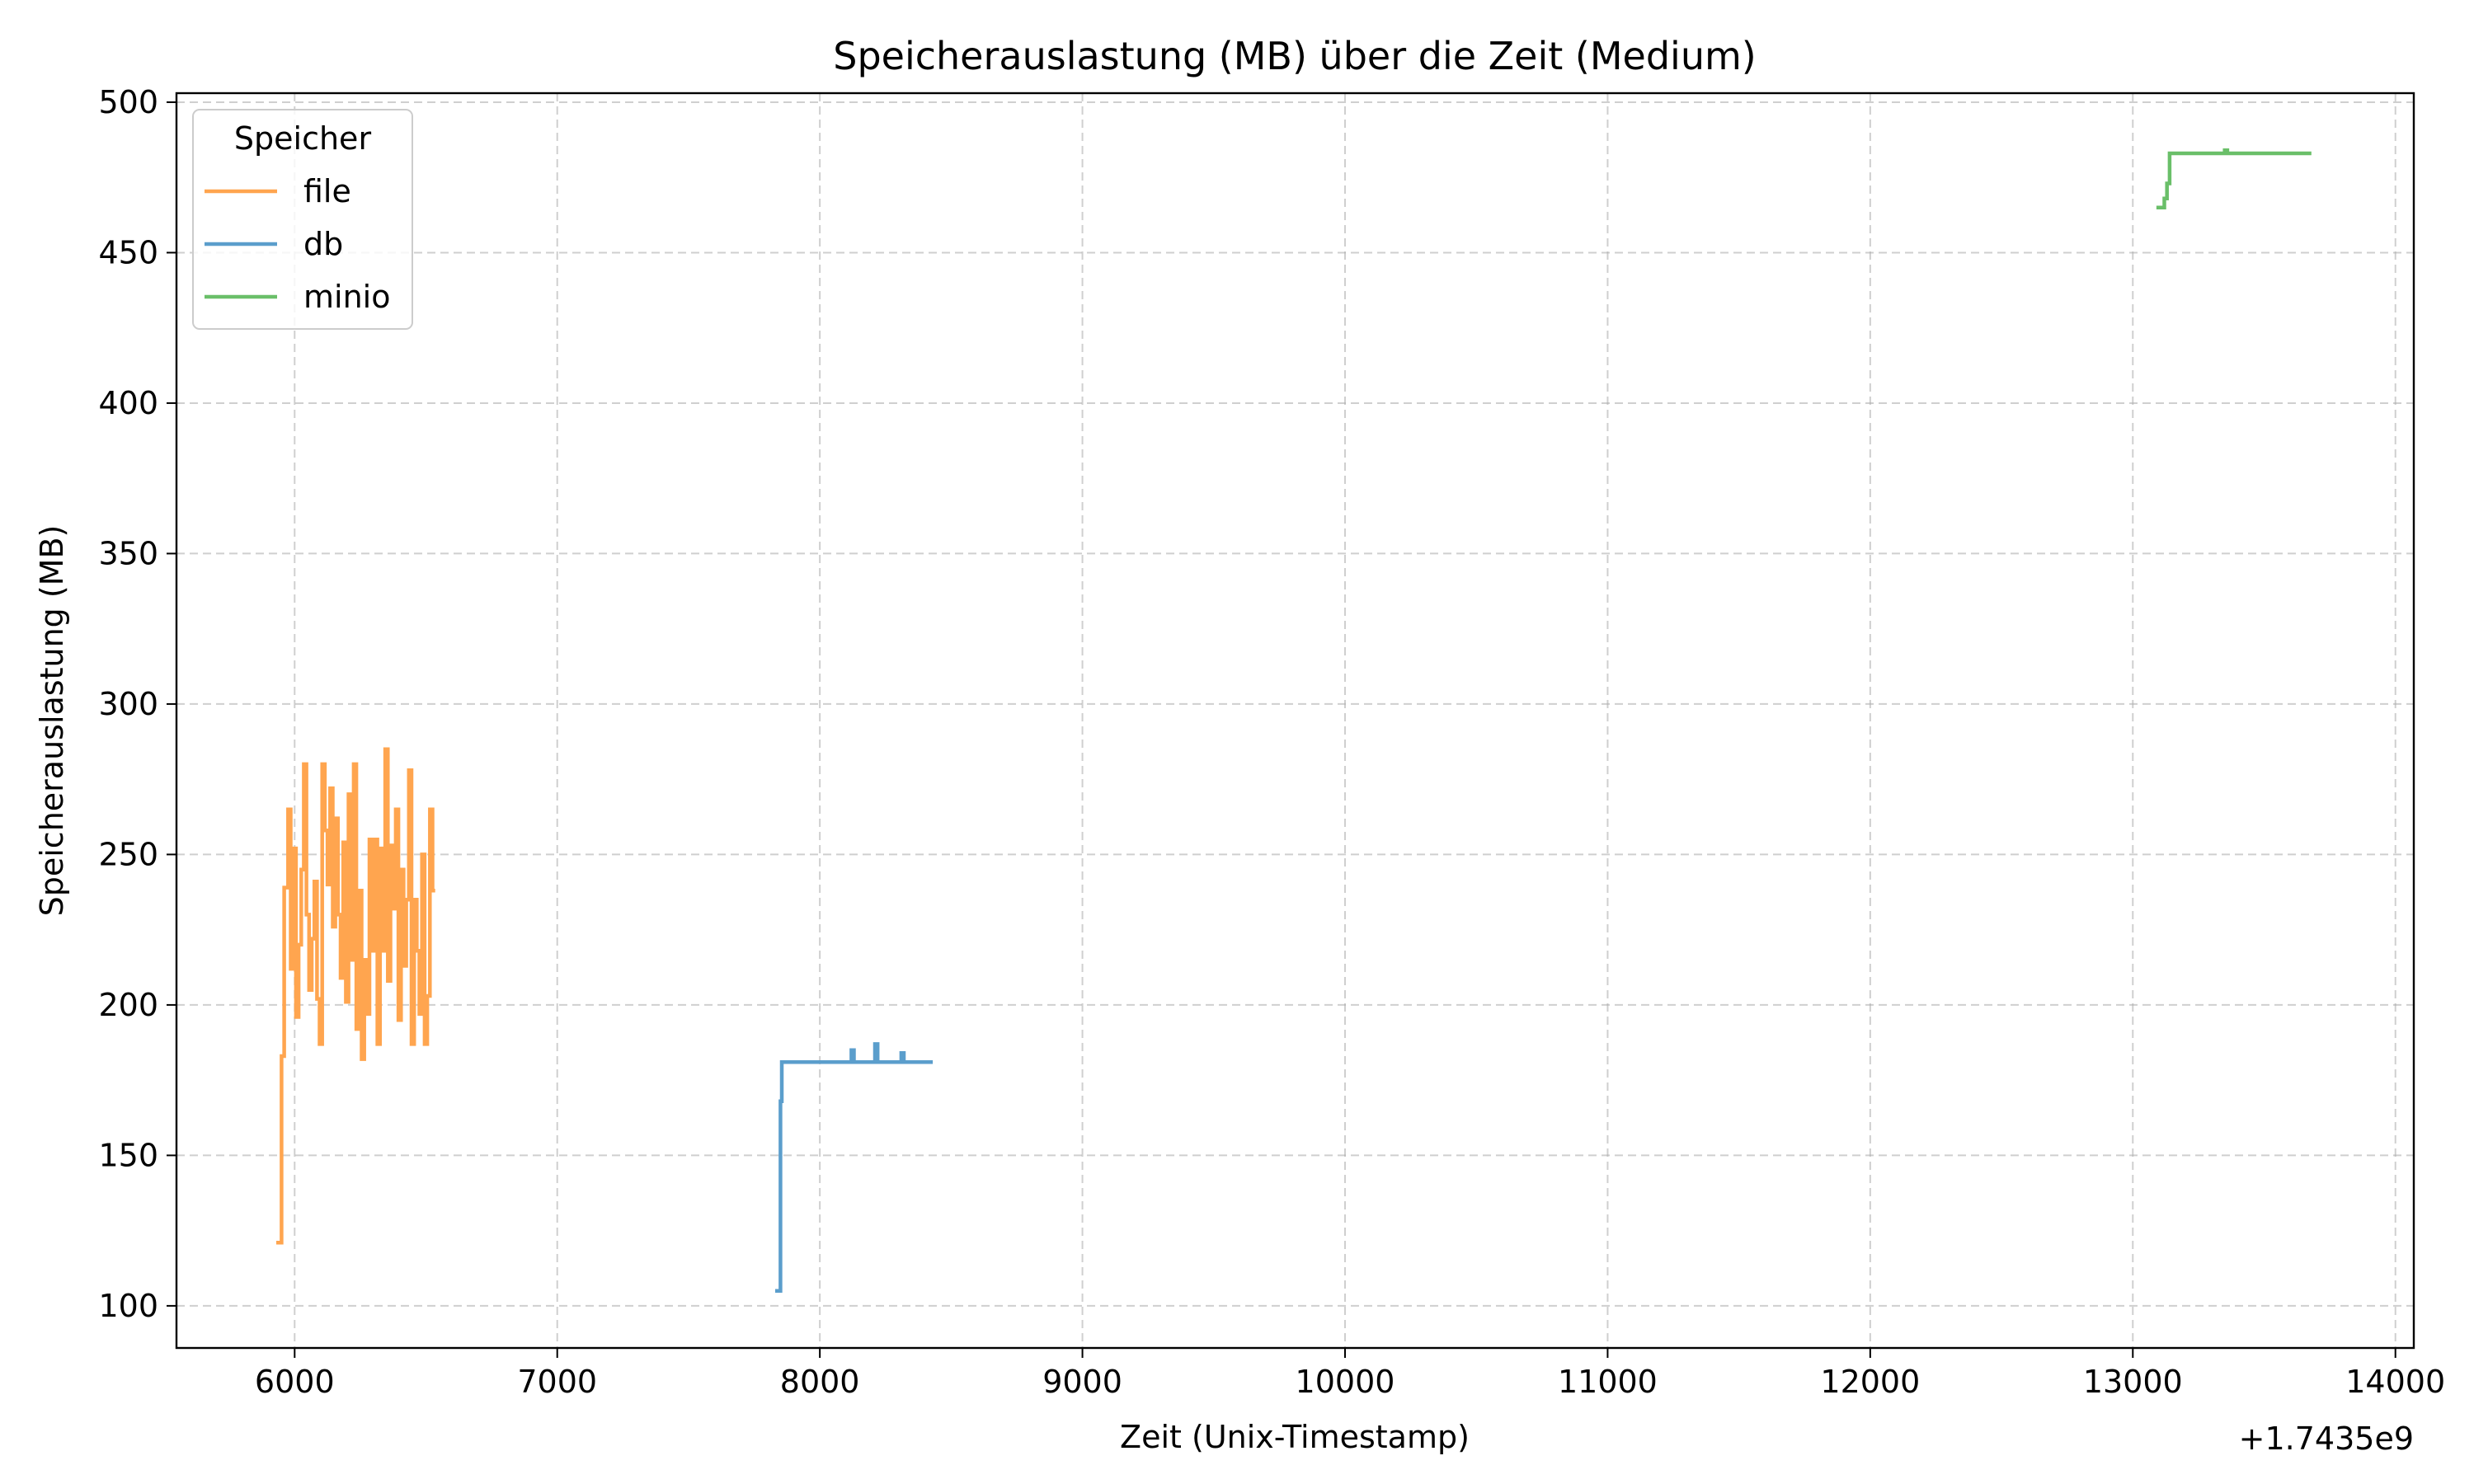 The image size is (2474, 1484). What do you see at coordinates (1870, 1382) in the screenshot?
I see `x-tick-label: 12000` at bounding box center [1870, 1382].